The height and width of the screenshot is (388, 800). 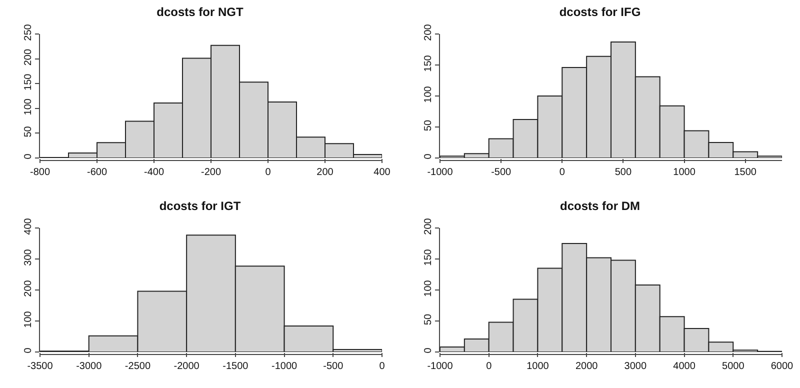 What do you see at coordinates (154, 172) in the screenshot?
I see `x-tick-label: -400` at bounding box center [154, 172].